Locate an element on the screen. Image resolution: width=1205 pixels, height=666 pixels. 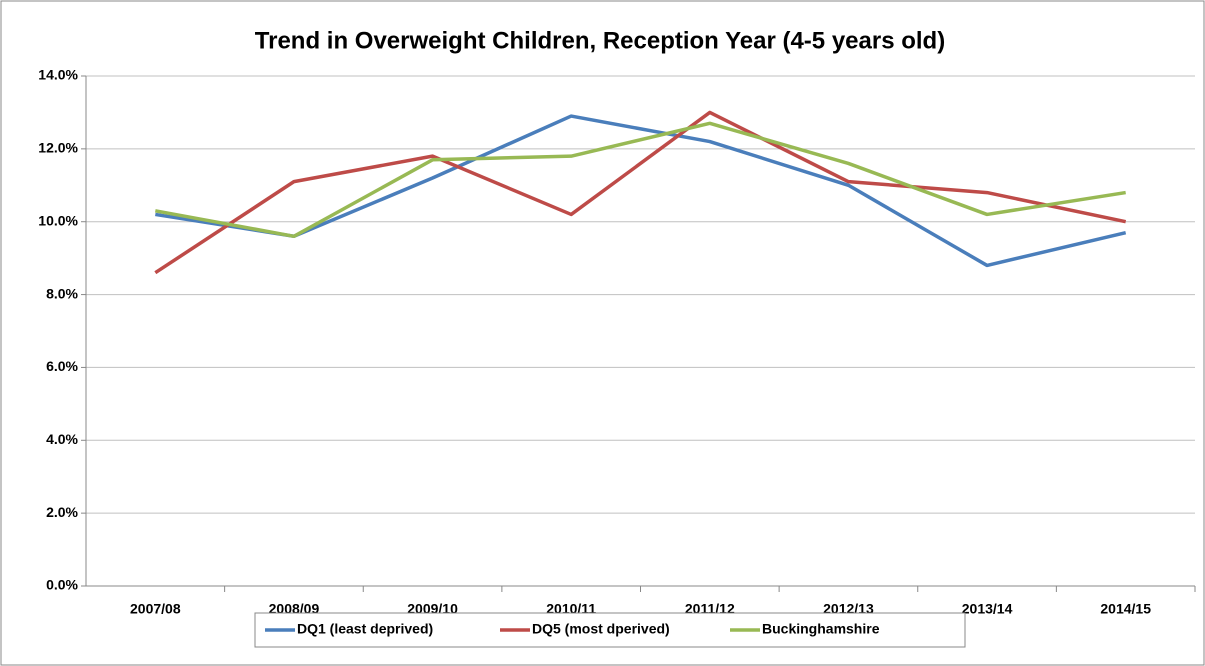
series-line is located at coordinates (640, 180).